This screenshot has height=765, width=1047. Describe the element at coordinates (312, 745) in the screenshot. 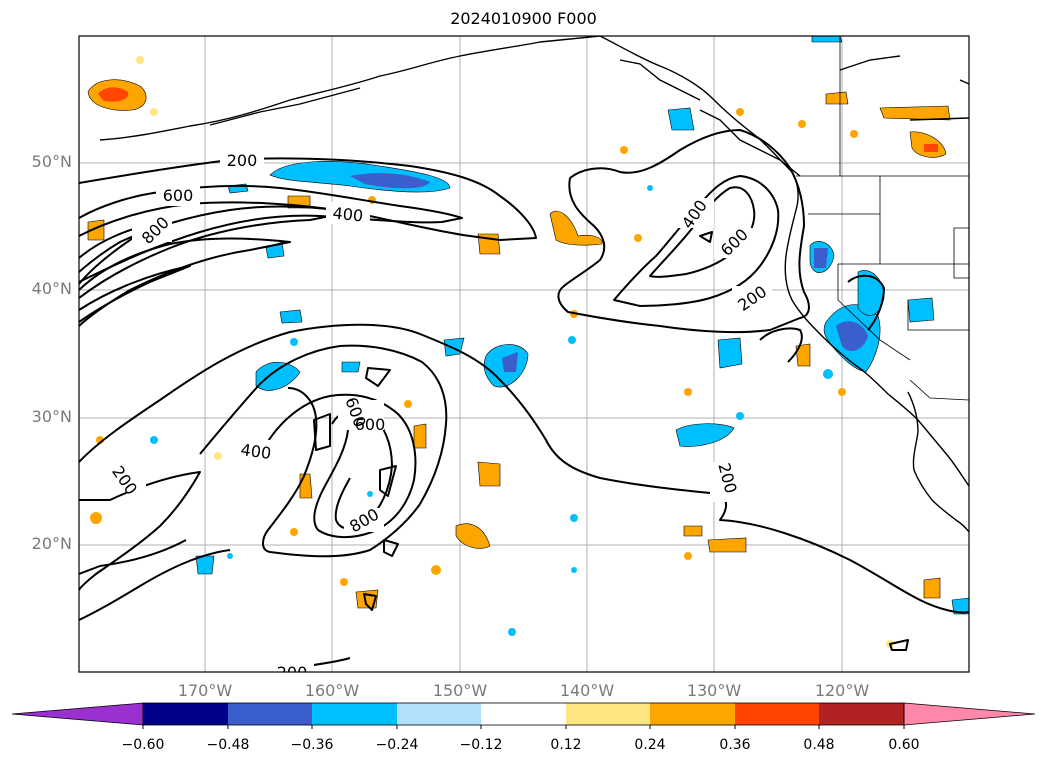

I see `colorbar-tick-label: −0.36` at that location.